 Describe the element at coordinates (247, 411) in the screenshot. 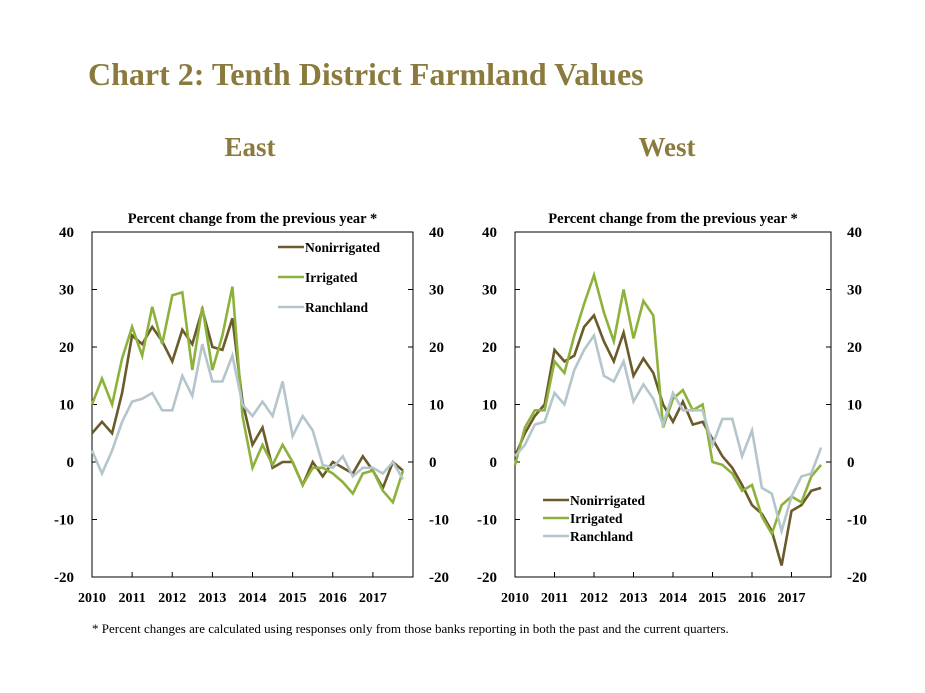

I see `east-series-ranchland` at that location.